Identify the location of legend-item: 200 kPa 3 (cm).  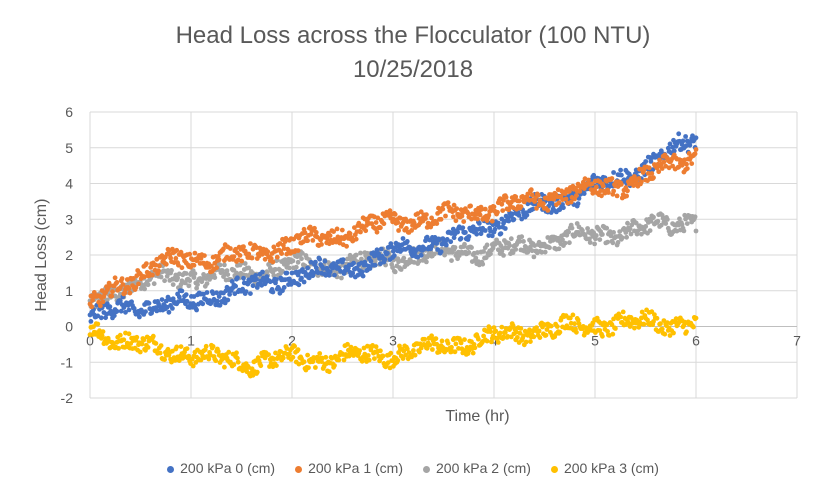
(604, 468).